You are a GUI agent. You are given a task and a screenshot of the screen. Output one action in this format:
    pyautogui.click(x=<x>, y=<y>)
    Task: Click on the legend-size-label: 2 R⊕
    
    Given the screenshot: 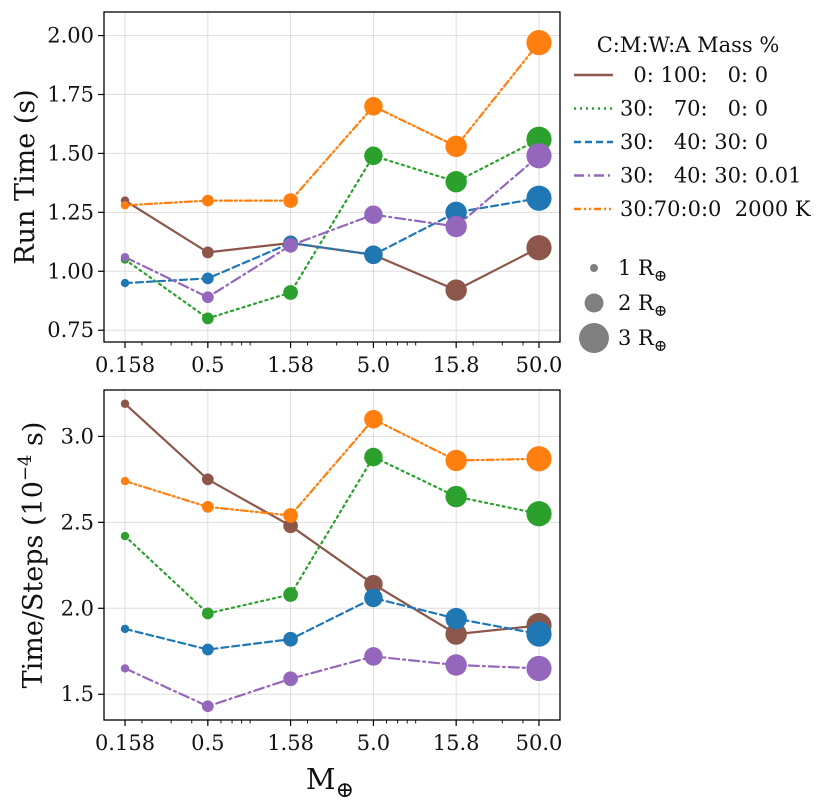 What is the action you would take?
    pyautogui.click(x=642, y=305)
    